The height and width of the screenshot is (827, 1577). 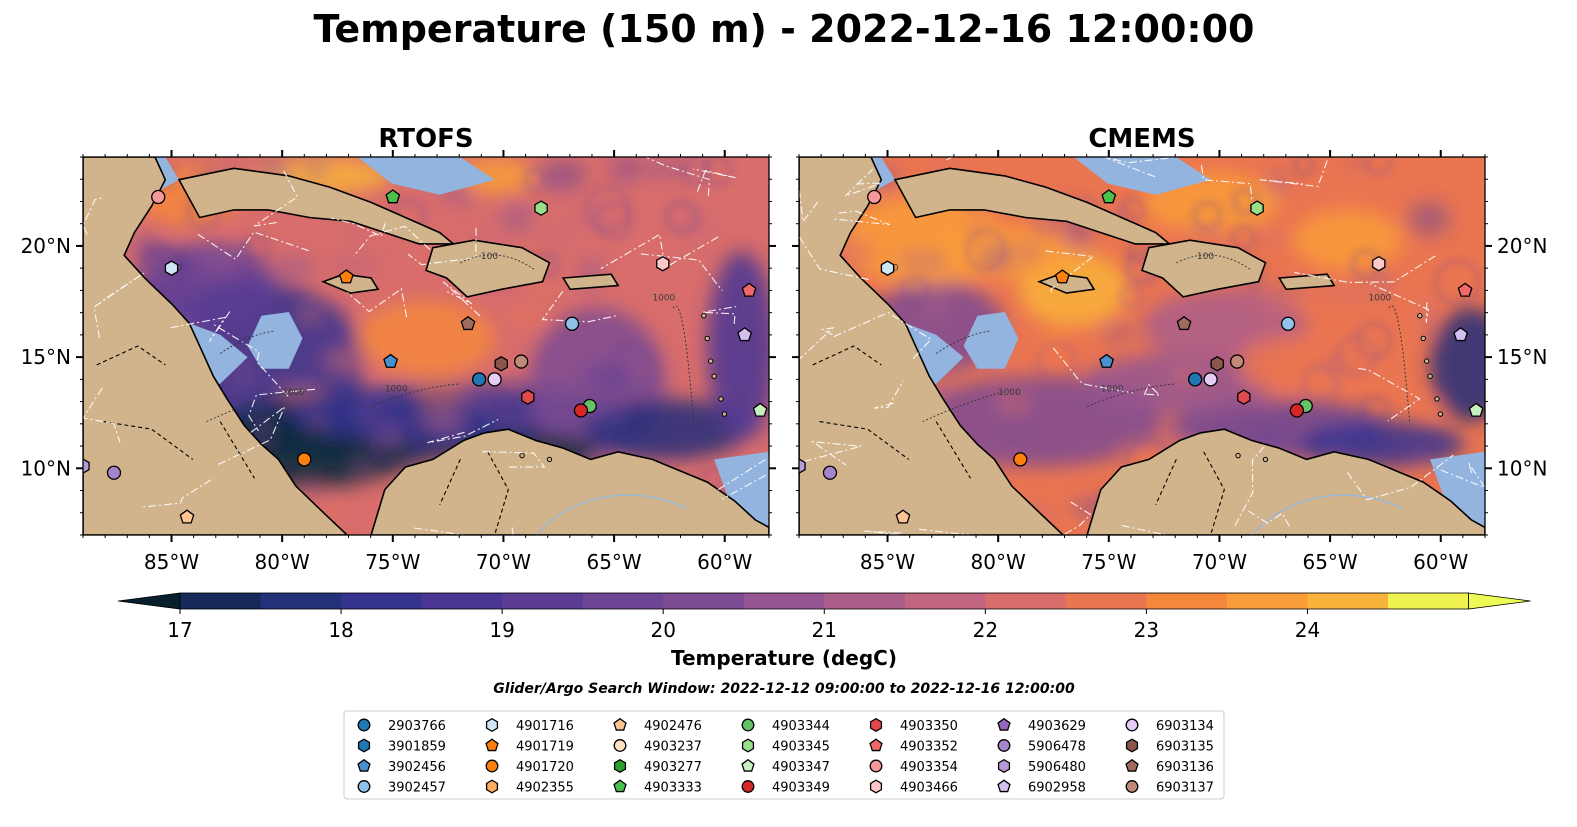 What do you see at coordinates (785, 766) in the screenshot?
I see `legend-item: 4903347` at bounding box center [785, 766].